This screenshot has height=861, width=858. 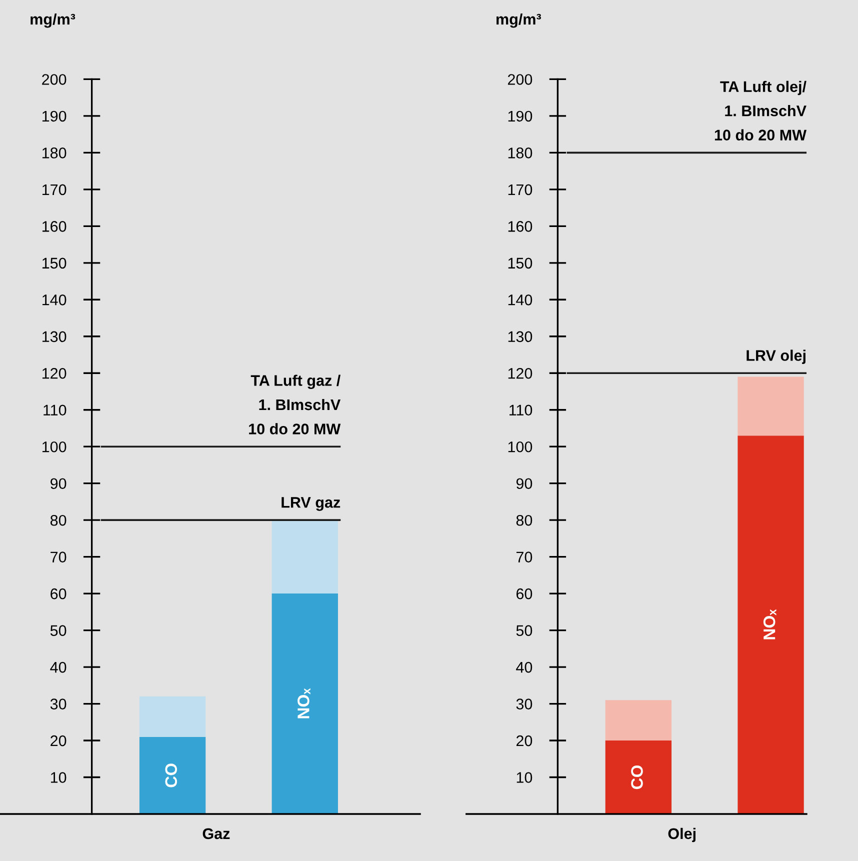 I want to click on ref-line-label: TA Luft gaz / 1. BImschV 10 do 20 MW, so click(x=295, y=404).